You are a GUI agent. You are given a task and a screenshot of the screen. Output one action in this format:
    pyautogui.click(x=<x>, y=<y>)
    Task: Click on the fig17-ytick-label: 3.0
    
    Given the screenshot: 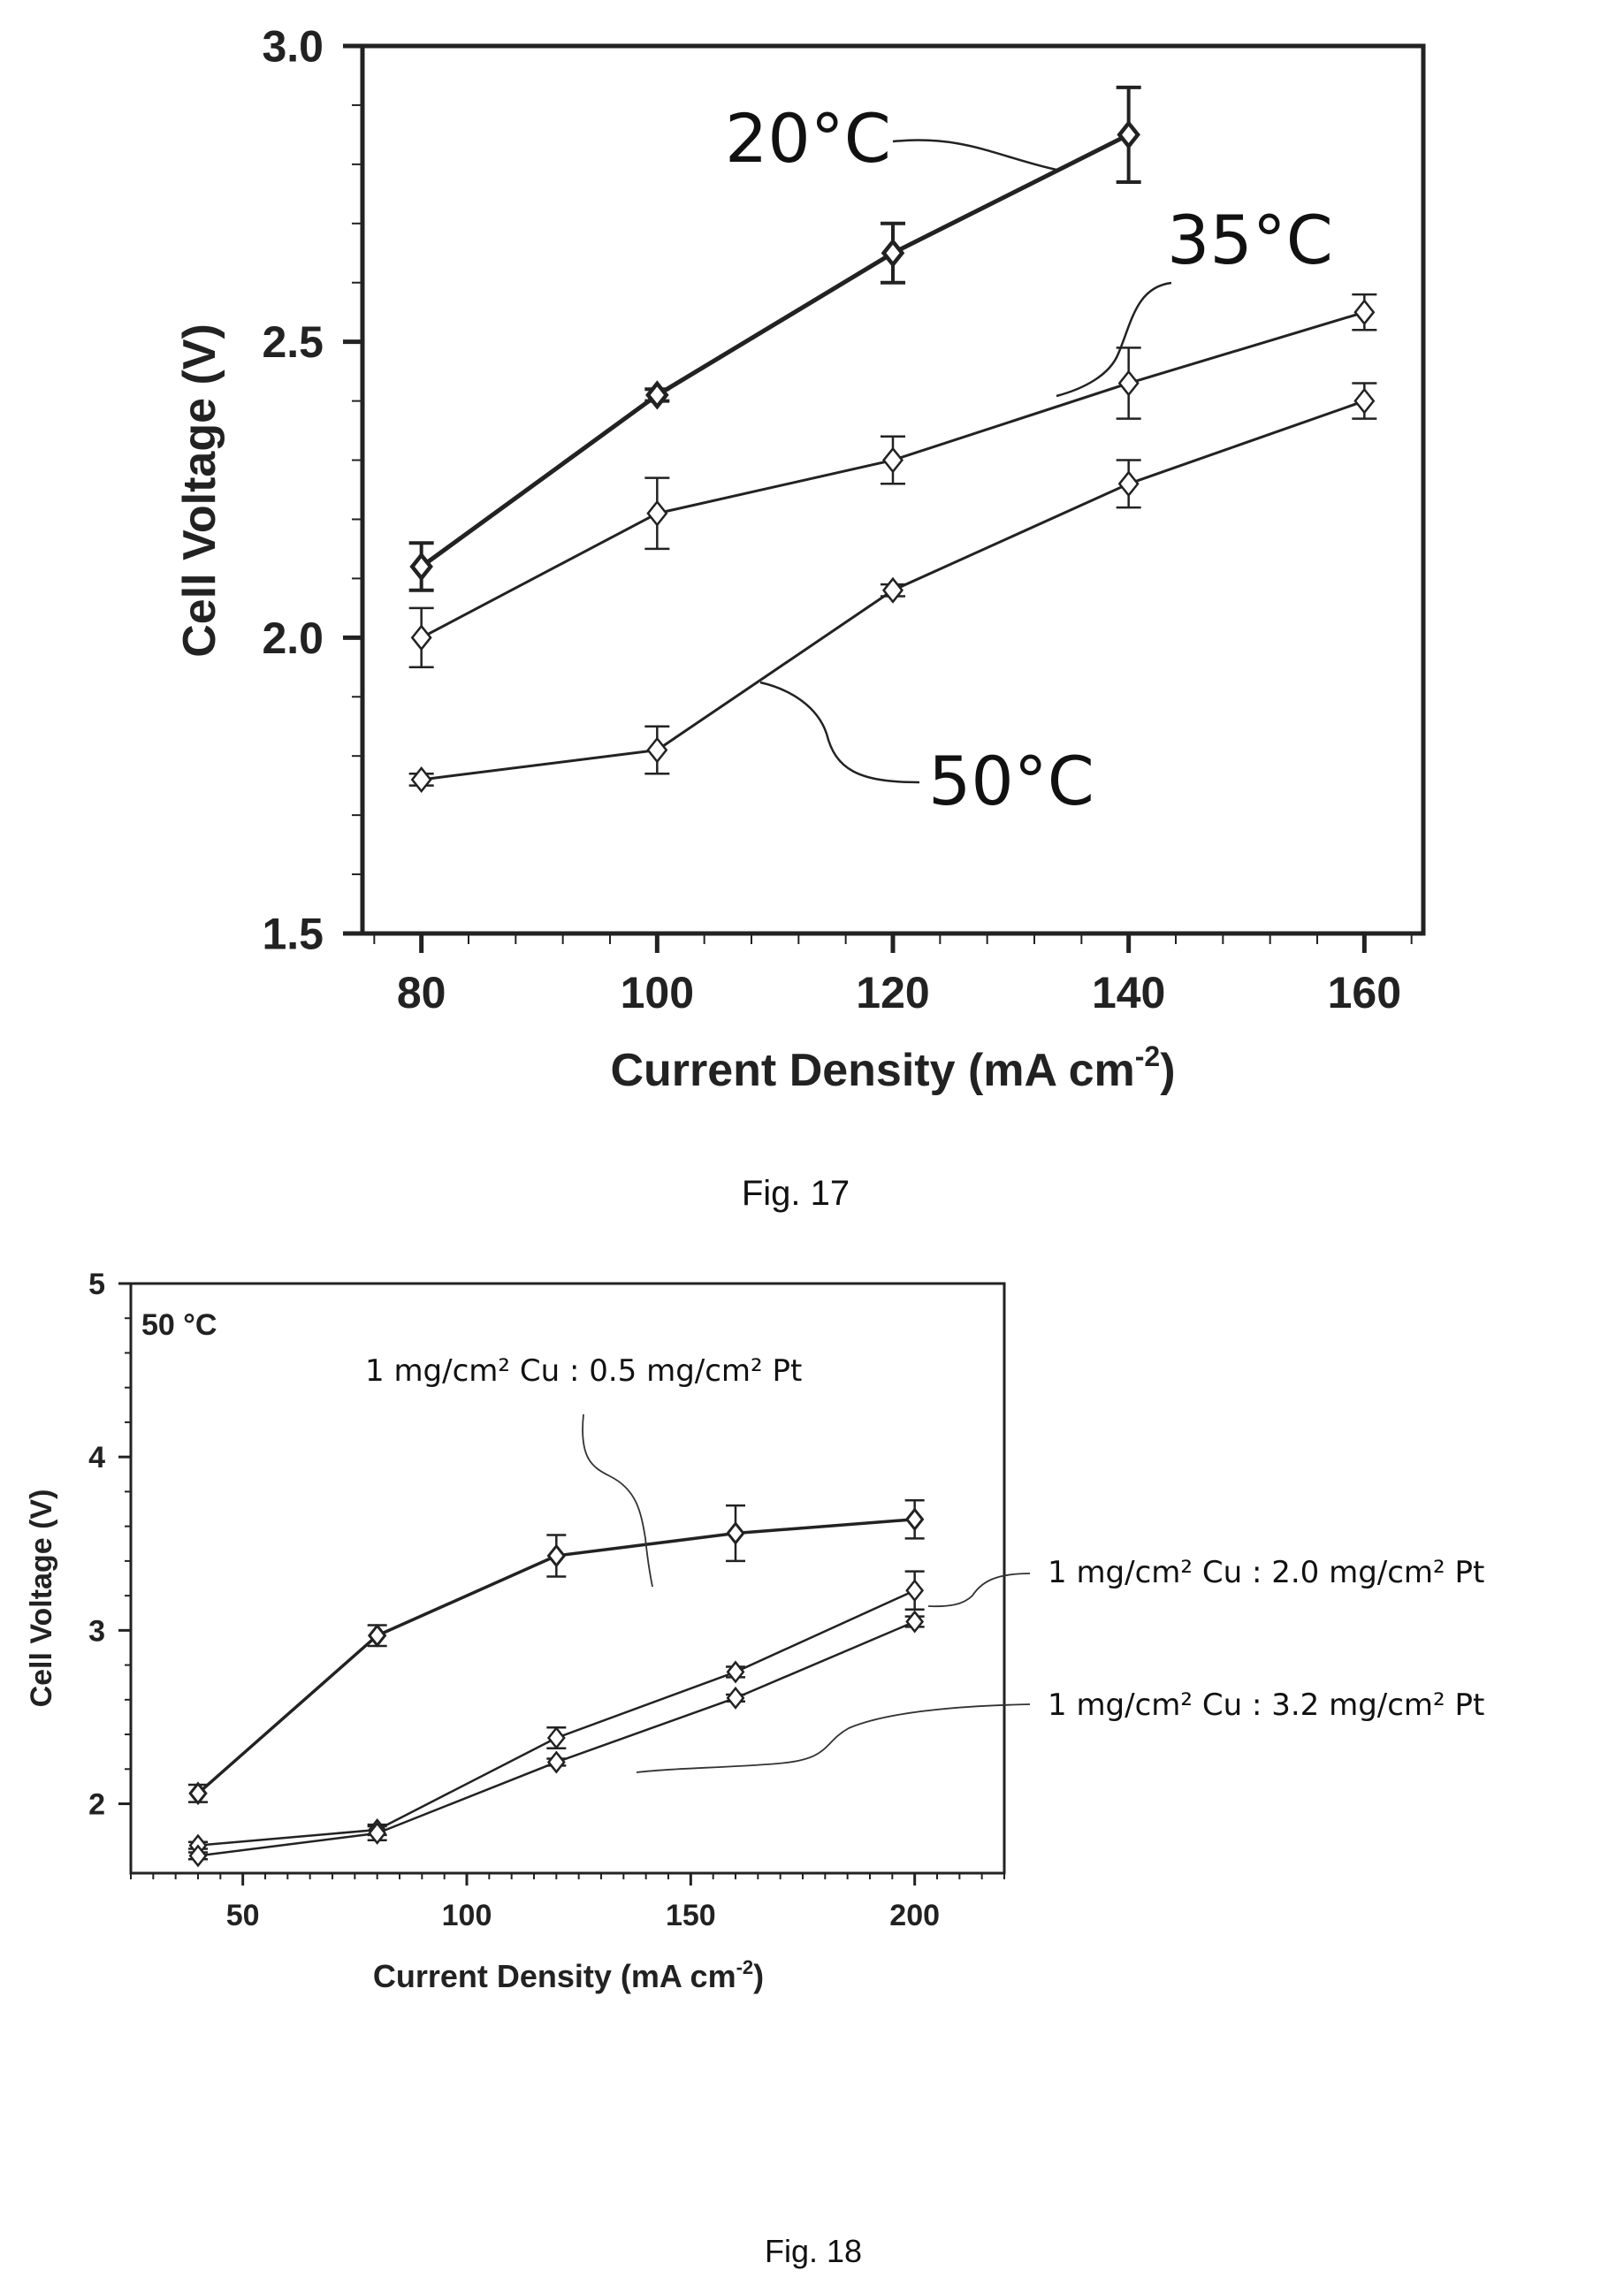 What is the action you would take?
    pyautogui.click(x=293, y=47)
    